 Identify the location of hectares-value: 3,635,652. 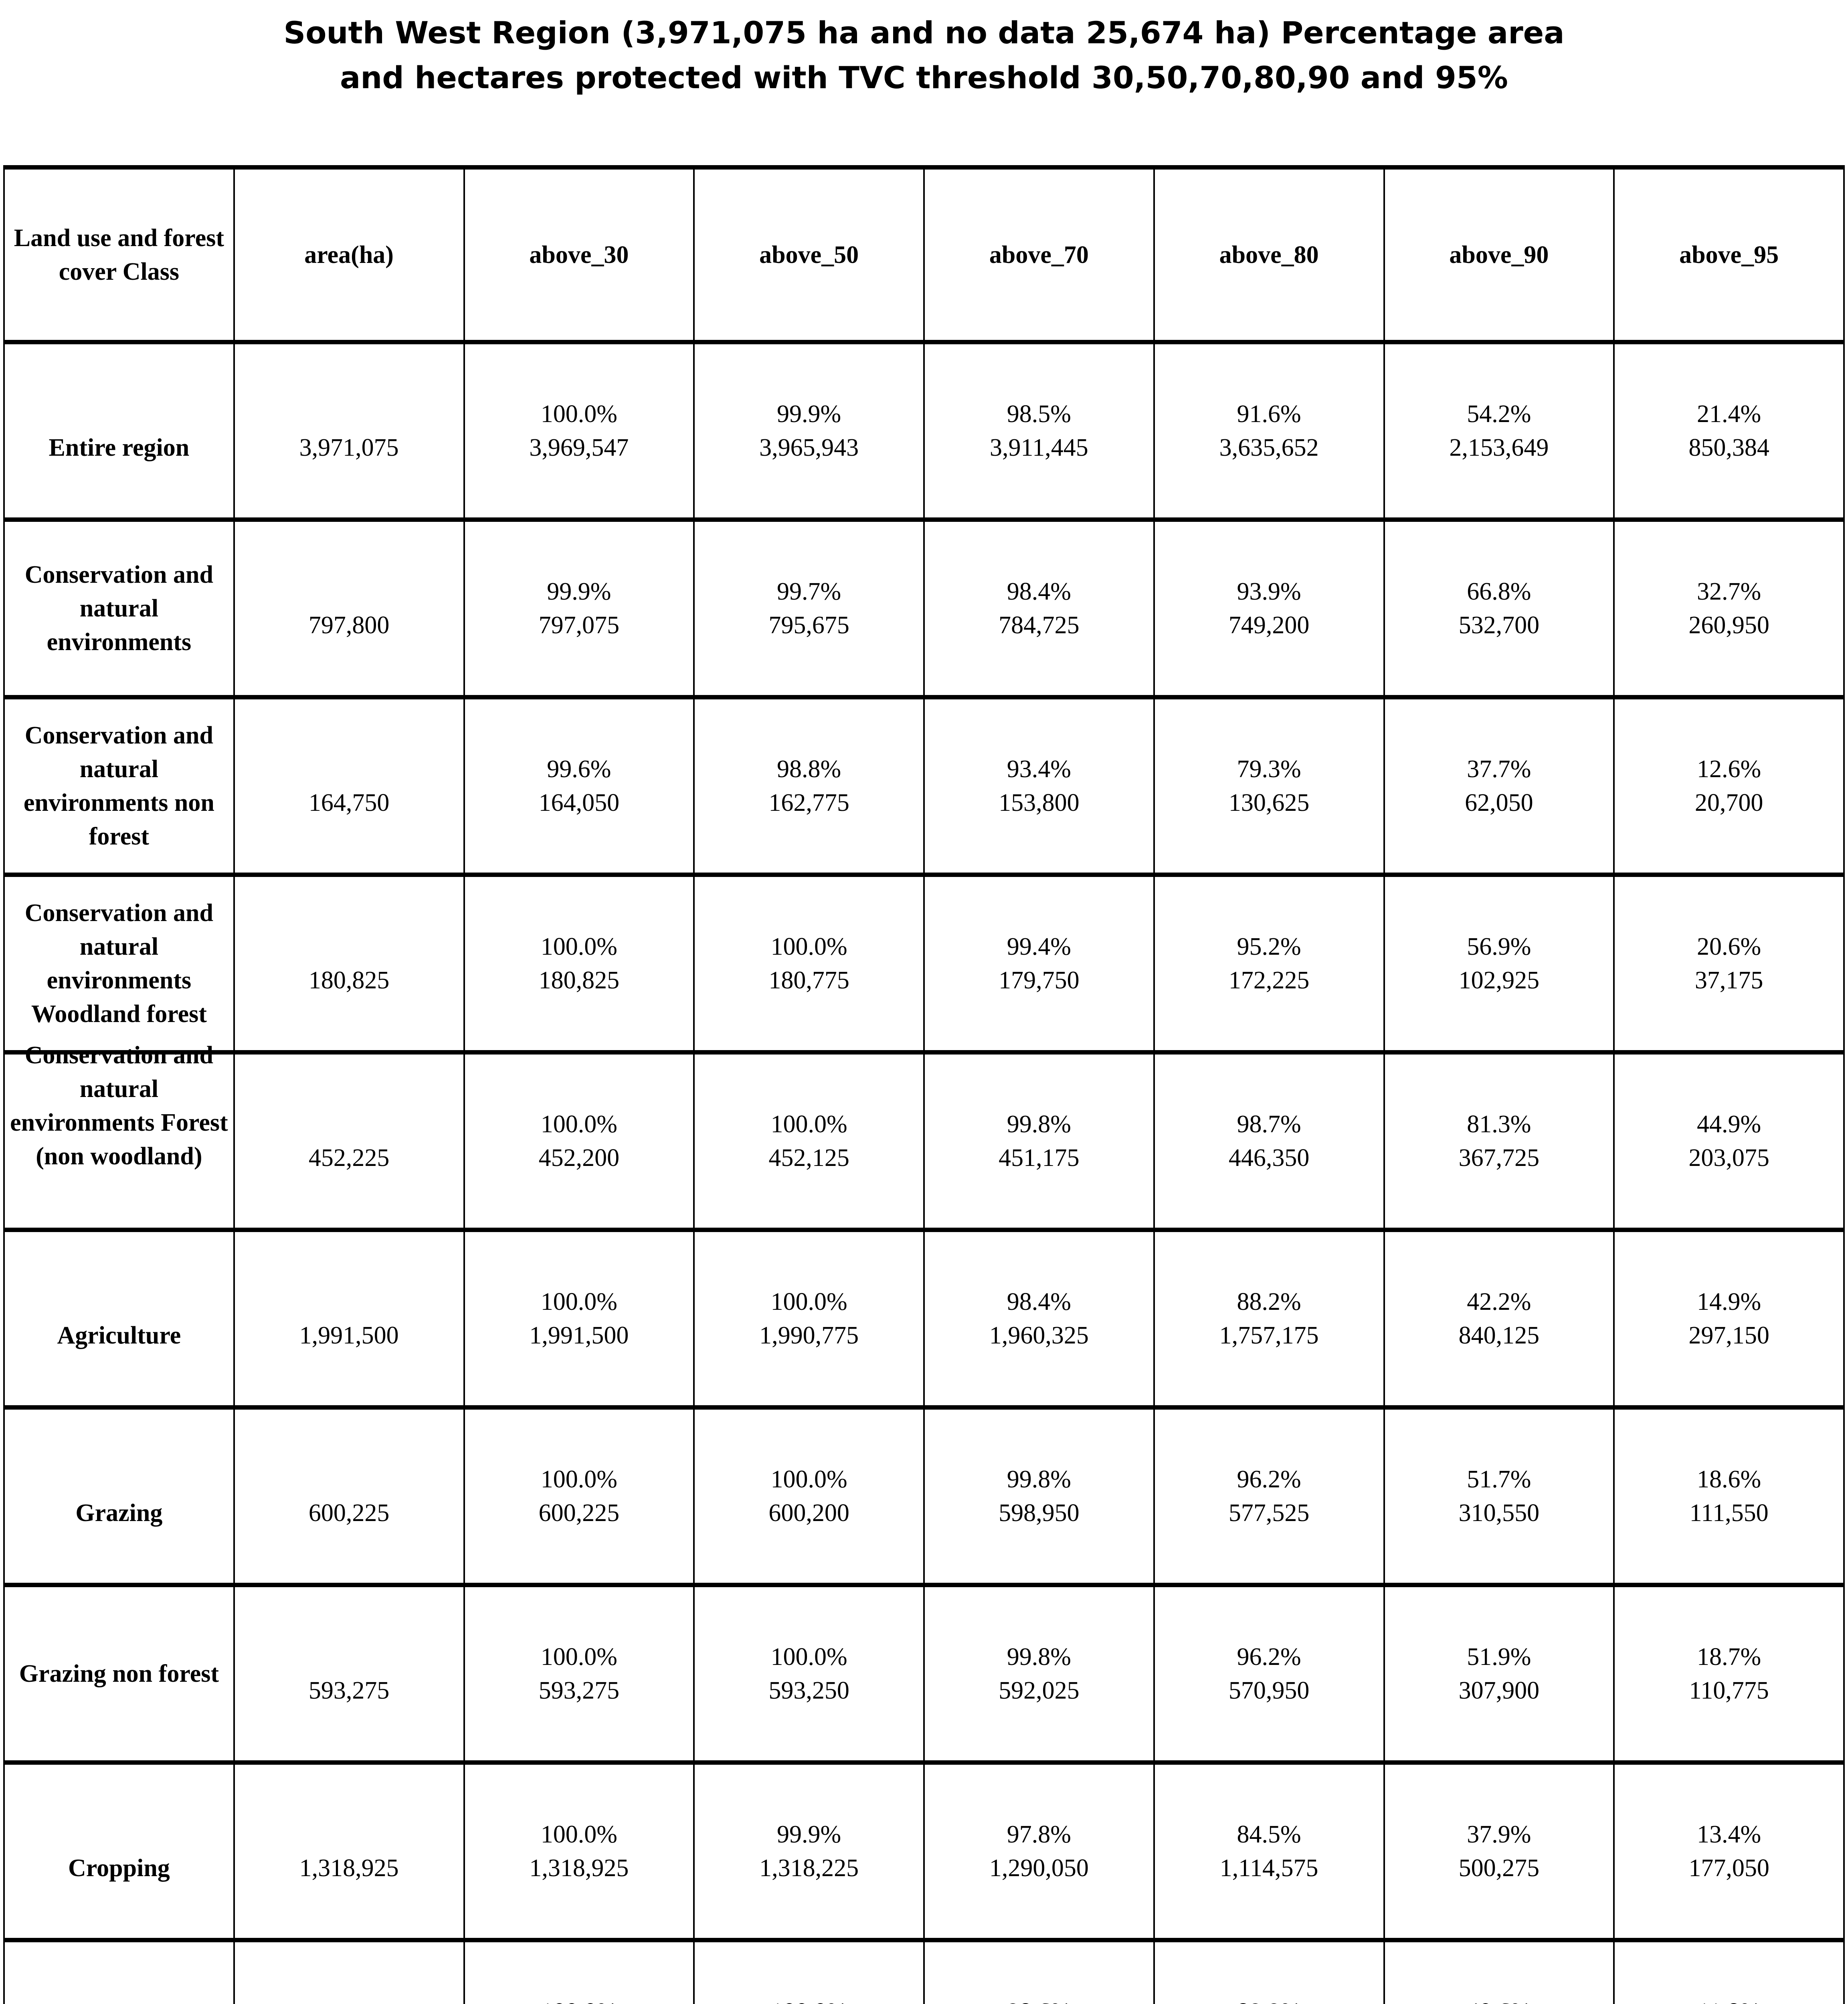
(1269, 447).